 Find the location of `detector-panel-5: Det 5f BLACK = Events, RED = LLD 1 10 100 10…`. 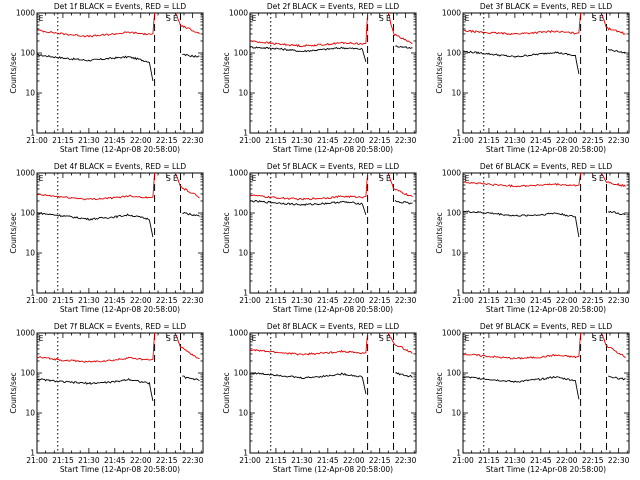

detector-panel-5: Det 5f BLACK = Events, RED = LLD 1 10 100 10… is located at coordinates (319, 238).